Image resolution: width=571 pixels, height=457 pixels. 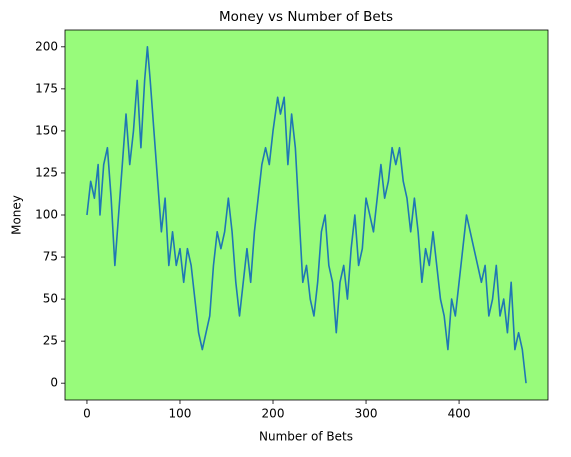 I want to click on x-tick-label: 400, so click(x=459, y=414).